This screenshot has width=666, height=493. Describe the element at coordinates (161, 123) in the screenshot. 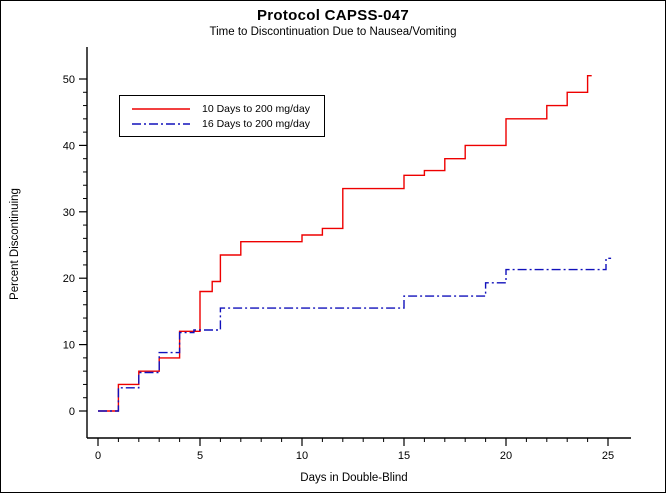

I see `legend-line-dashdot-blue-icon` at that location.